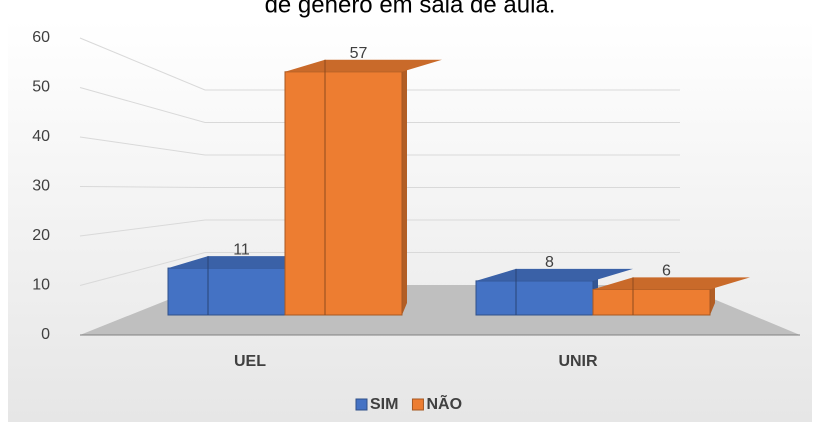 This screenshot has height=423, width=819. Describe the element at coordinates (549, 262) in the screenshot. I see `value-label: 8` at that location.